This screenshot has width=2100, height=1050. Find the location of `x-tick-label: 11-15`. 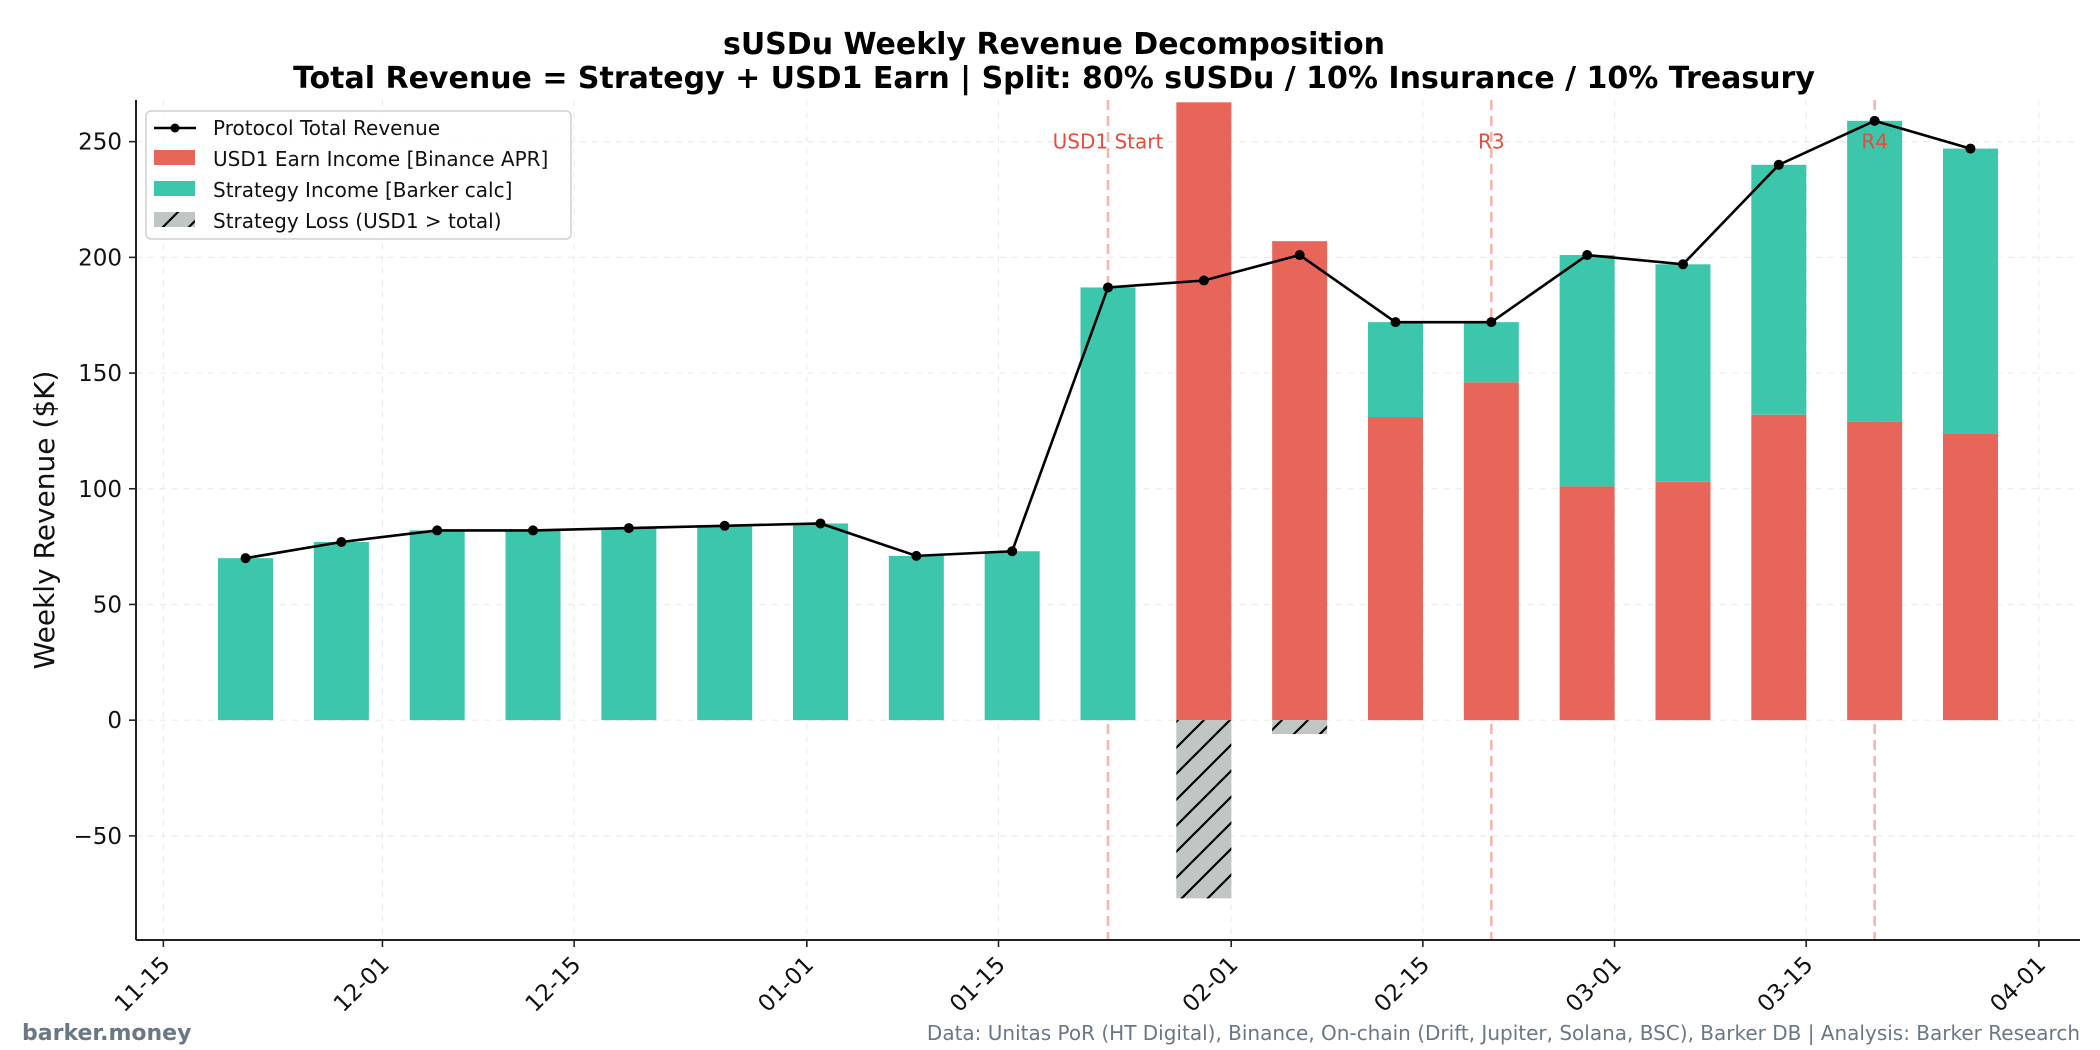

x-tick-label: 11-15 is located at coordinates (143, 985).